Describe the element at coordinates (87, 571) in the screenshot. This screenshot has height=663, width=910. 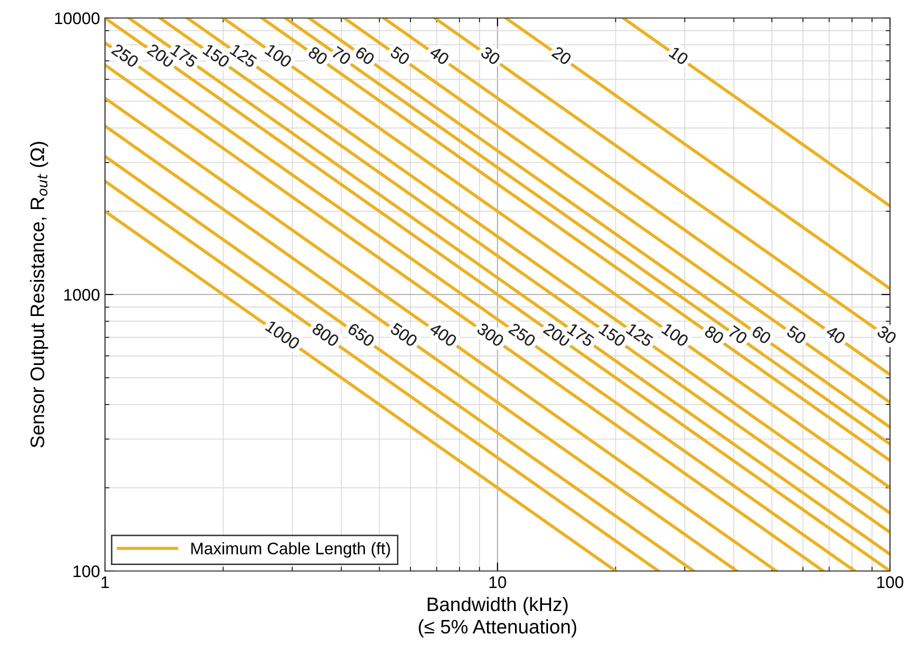
I see `y-tick-label: 100` at that location.